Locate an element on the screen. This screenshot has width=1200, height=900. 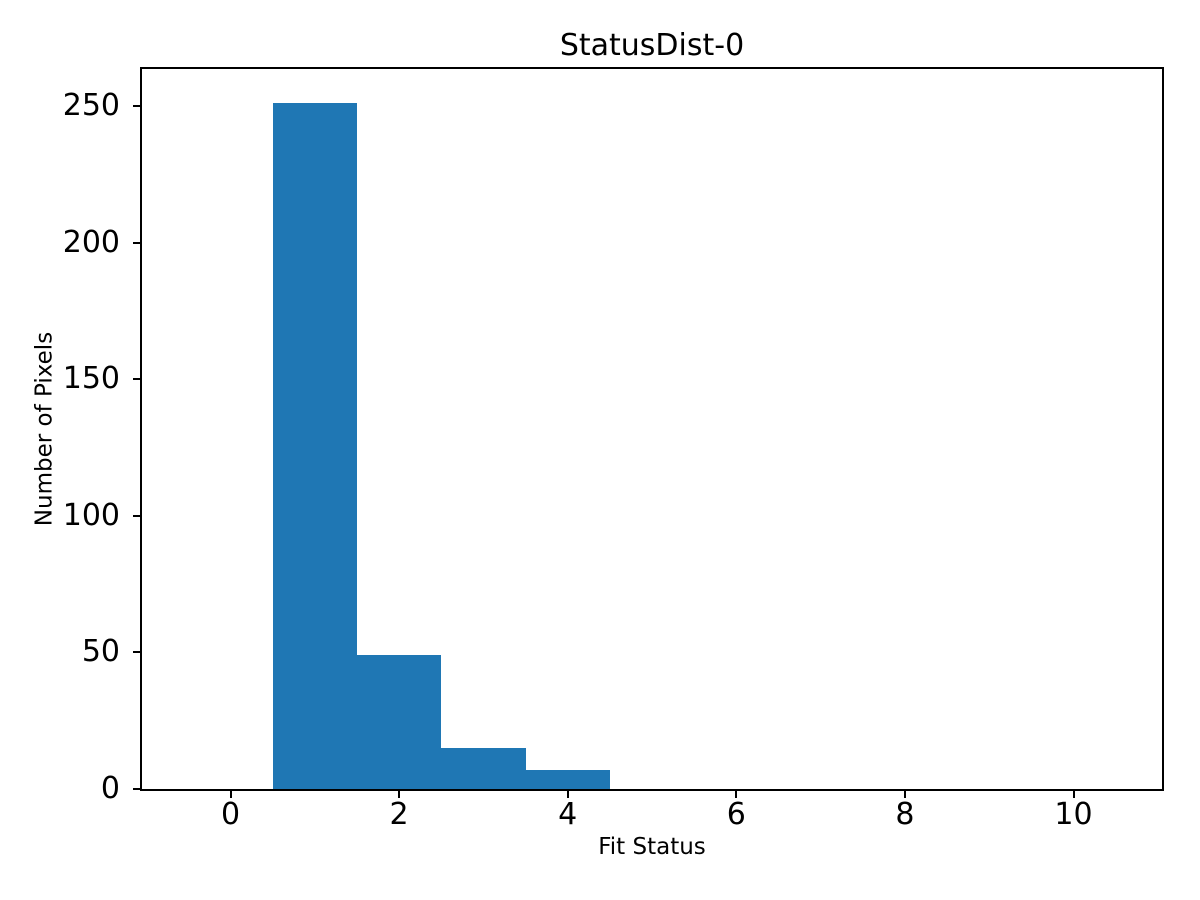
x-tick-label: 2 is located at coordinates (399, 814).